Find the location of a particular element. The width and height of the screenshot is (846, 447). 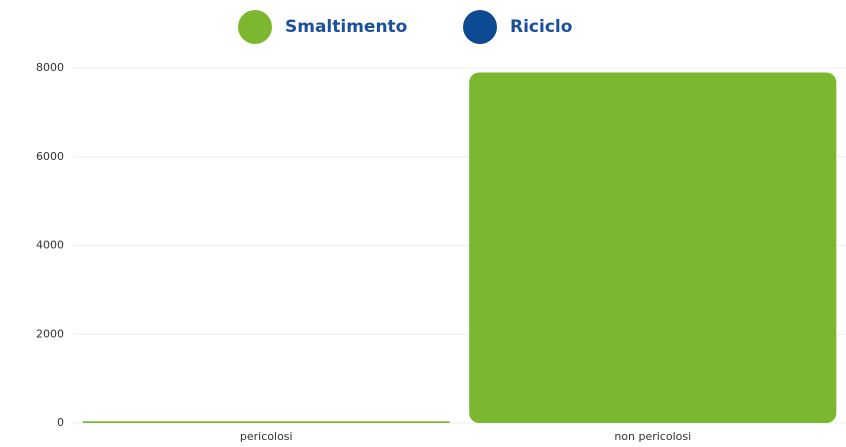

y-tick-label: 6000 is located at coordinates (50, 156).